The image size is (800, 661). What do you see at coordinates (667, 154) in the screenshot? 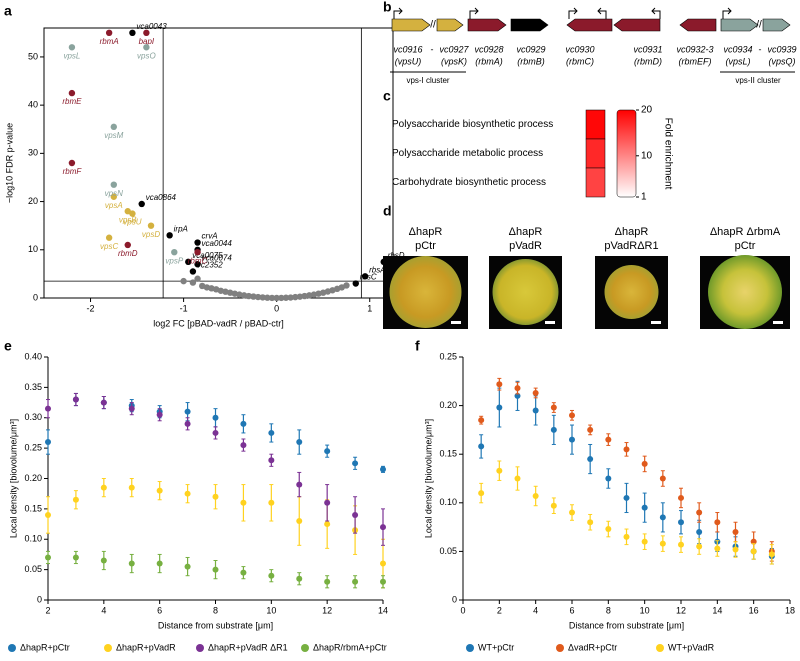
I see `colorbar-label: Fold enrichment` at bounding box center [667, 154].